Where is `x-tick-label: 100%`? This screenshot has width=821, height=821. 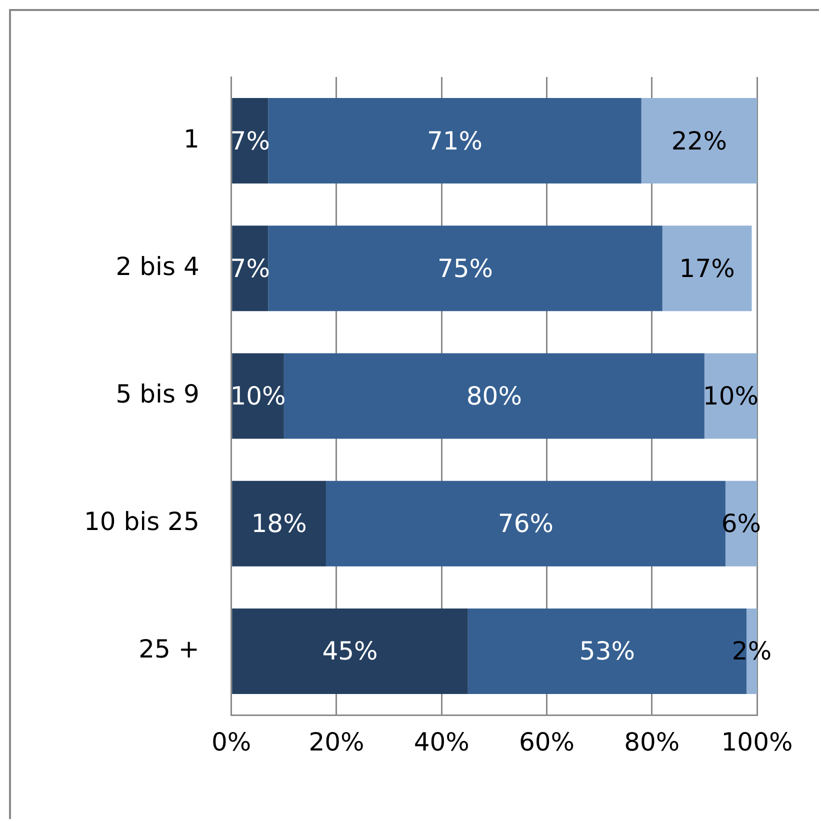
x-tick-label: 100% is located at coordinates (757, 742).